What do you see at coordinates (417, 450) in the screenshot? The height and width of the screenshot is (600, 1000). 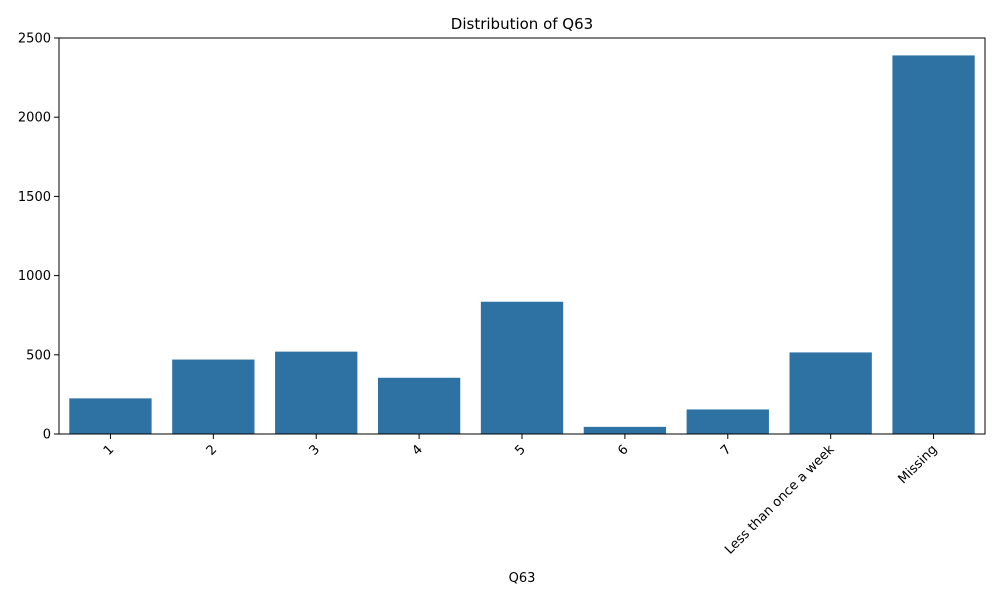 I see `x-tick-label: 4` at bounding box center [417, 450].